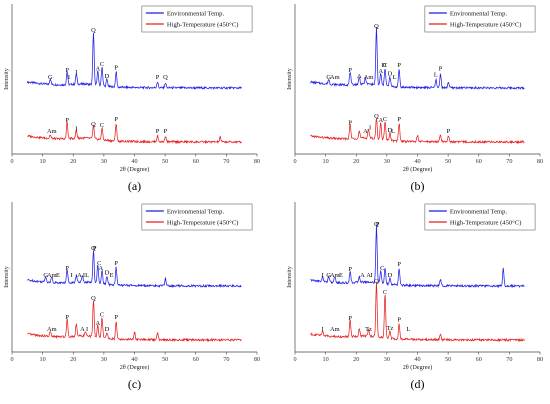 The image size is (550, 404). Describe the element at coordinates (417, 257) in the screenshot. I see `series-line-environmental` at that location.